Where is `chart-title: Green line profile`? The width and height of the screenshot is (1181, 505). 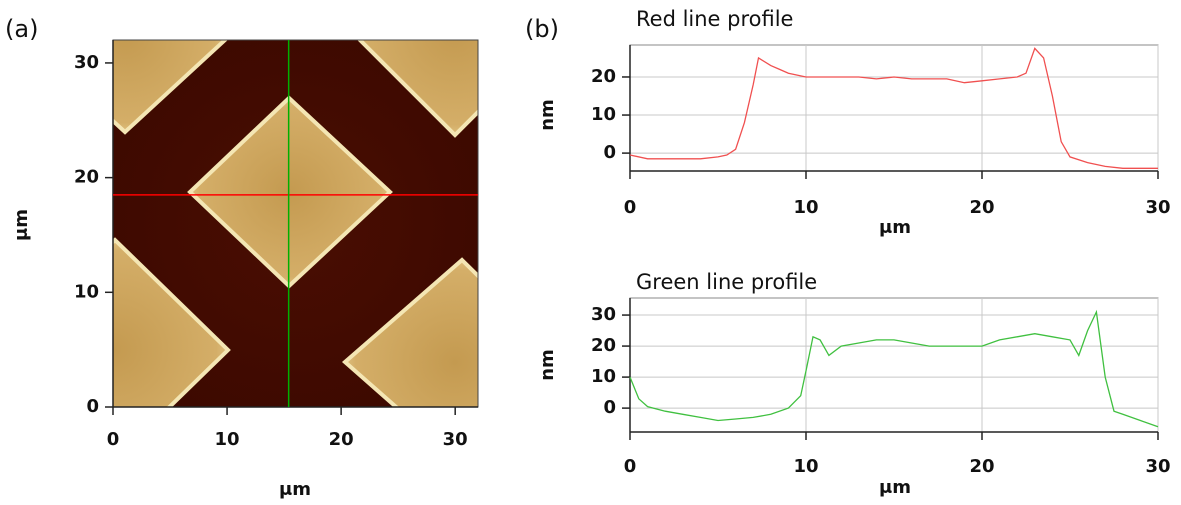
chart-title: Green line profile is located at coordinates (726, 282).